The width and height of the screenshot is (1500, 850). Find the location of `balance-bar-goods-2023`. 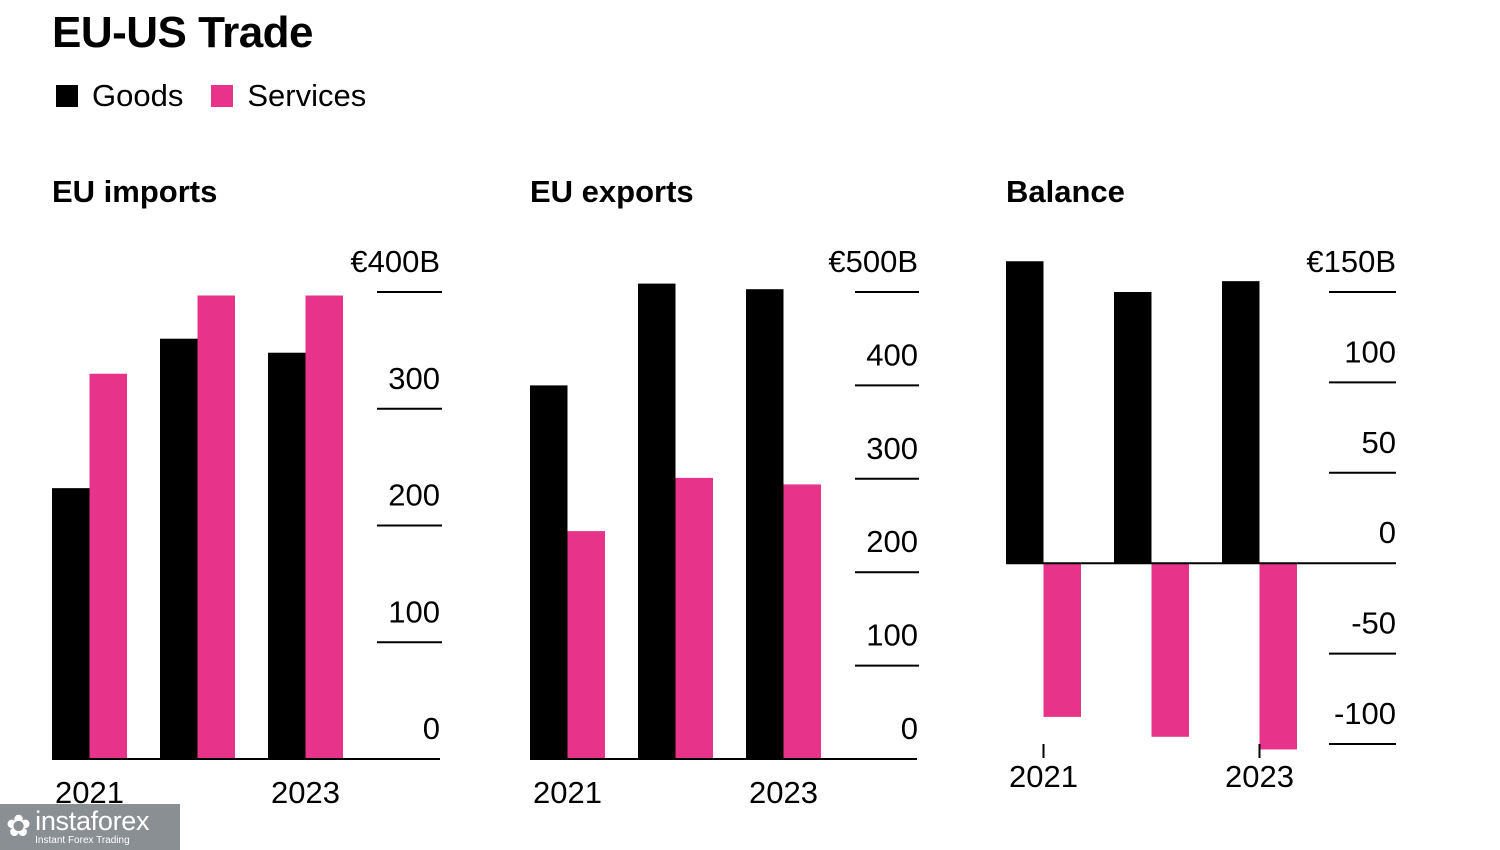

balance-bar-goods-2023 is located at coordinates (1241, 422).